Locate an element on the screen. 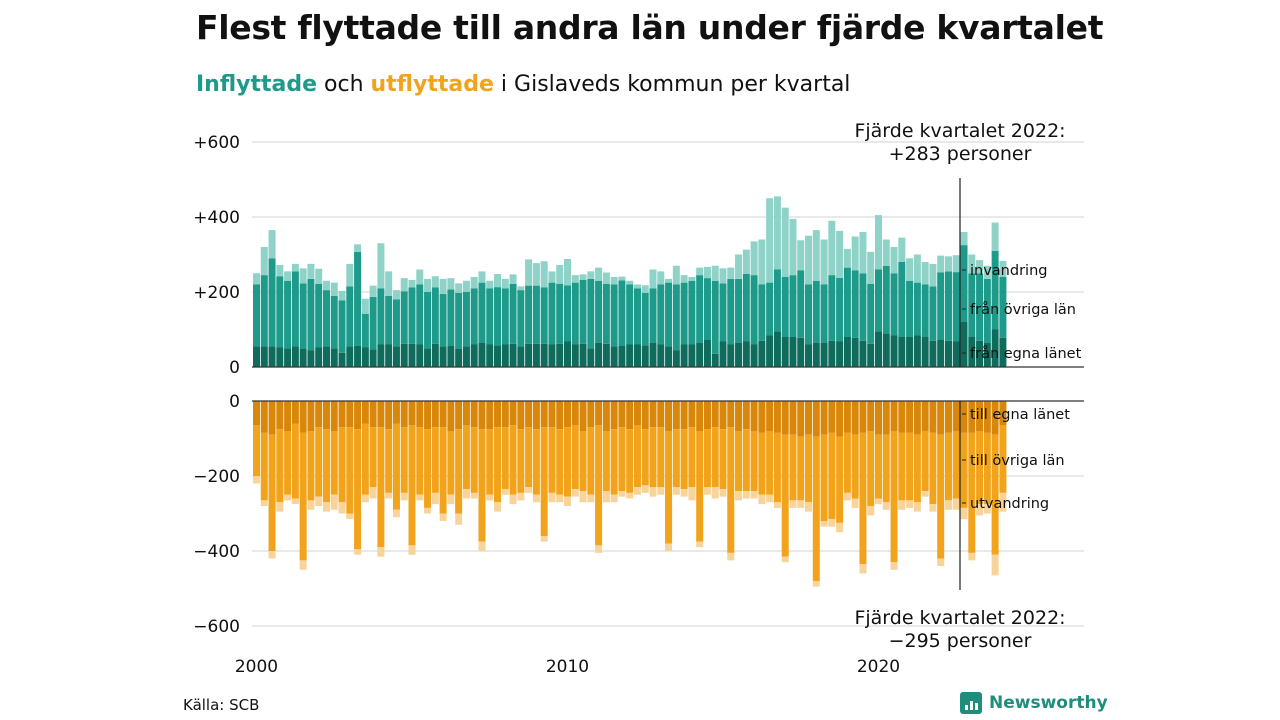  y-tick-label: +600 is located at coordinates (216, 143).